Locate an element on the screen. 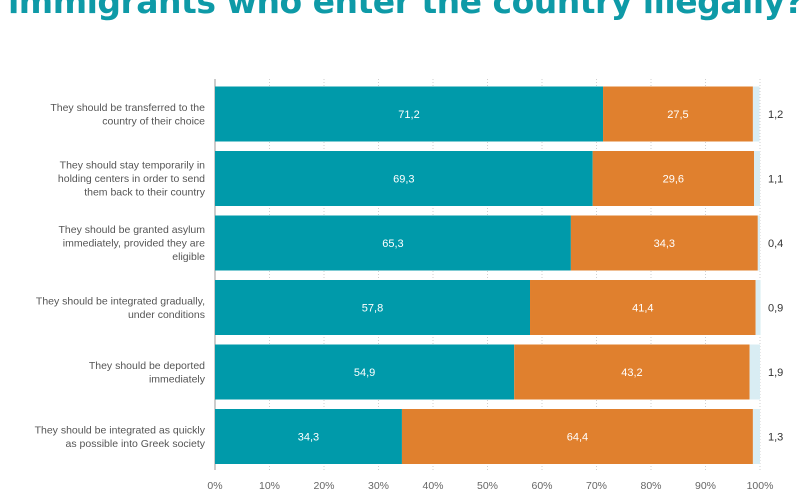 Image resolution: width=800 pixels, height=500 pixels. data-label: 41,4 is located at coordinates (642, 309).